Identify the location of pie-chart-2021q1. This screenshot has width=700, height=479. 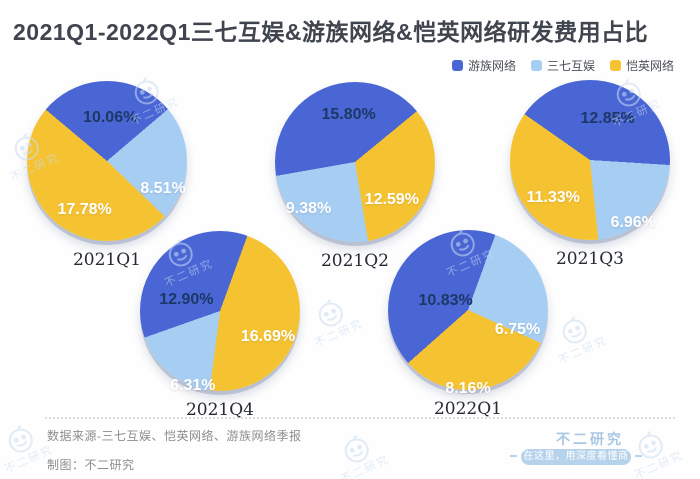
(107, 161).